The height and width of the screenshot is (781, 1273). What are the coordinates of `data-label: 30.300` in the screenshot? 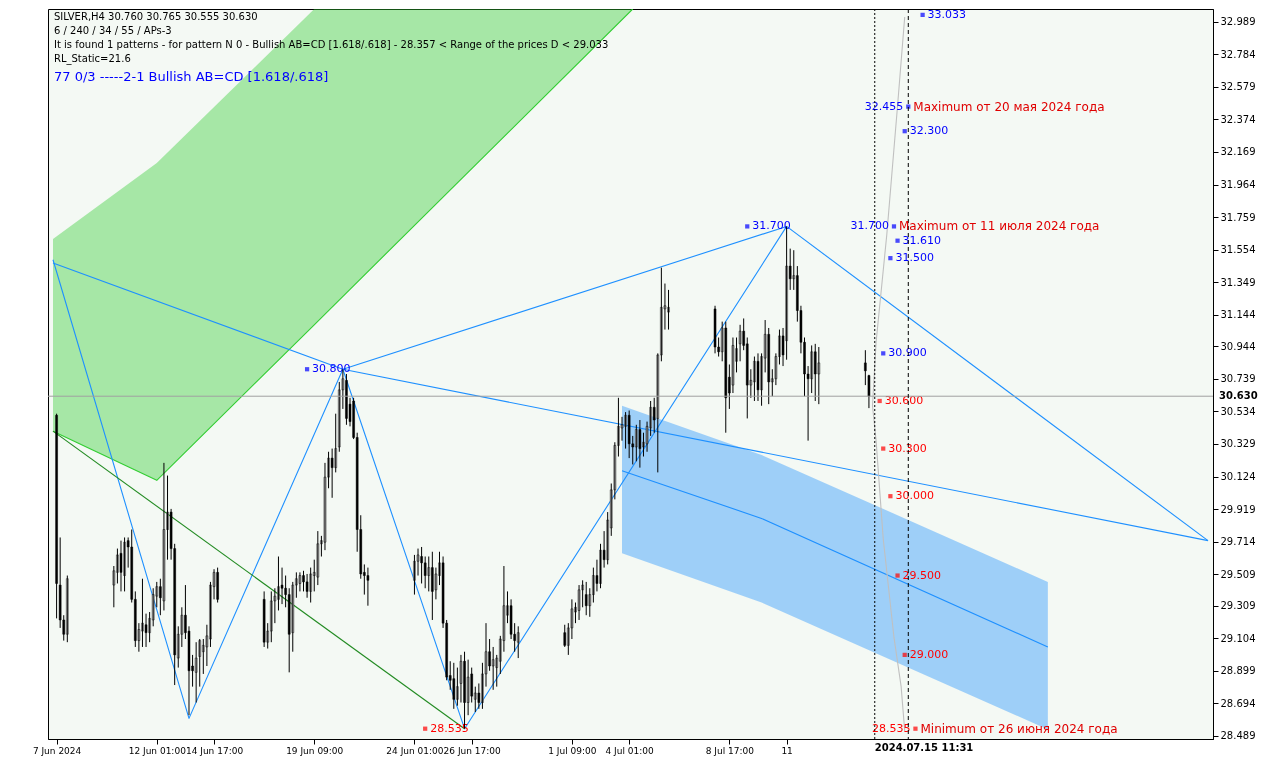 It's located at (907, 448).